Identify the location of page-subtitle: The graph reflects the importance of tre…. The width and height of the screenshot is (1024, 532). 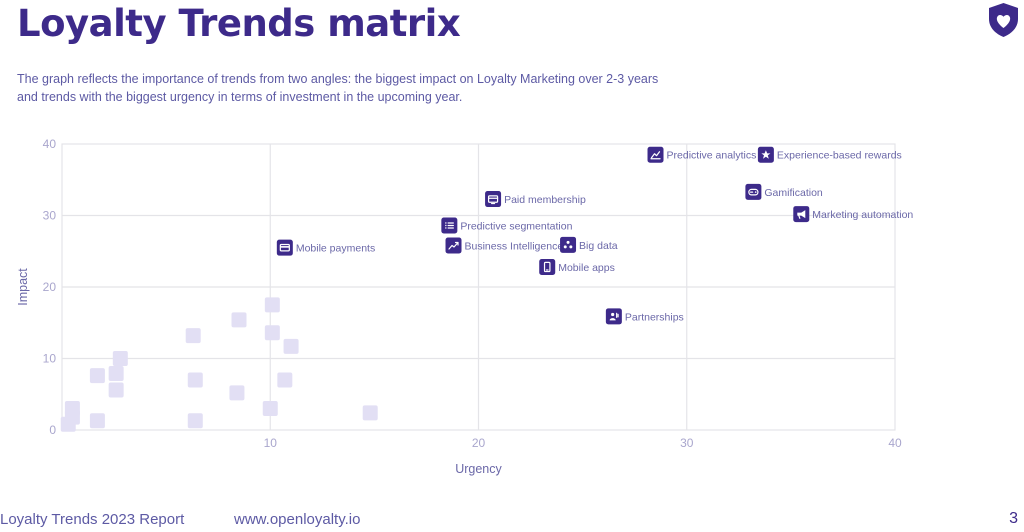
(338, 88).